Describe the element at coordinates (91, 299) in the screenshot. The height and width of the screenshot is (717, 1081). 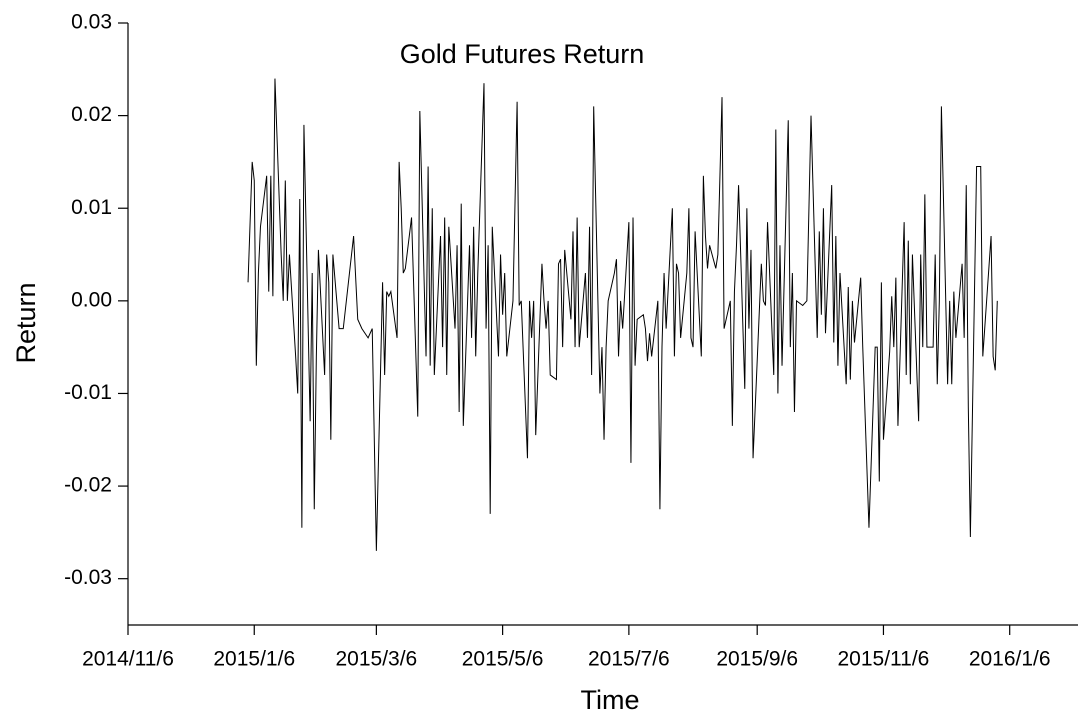
I see `y-tick-label: 0.00` at that location.